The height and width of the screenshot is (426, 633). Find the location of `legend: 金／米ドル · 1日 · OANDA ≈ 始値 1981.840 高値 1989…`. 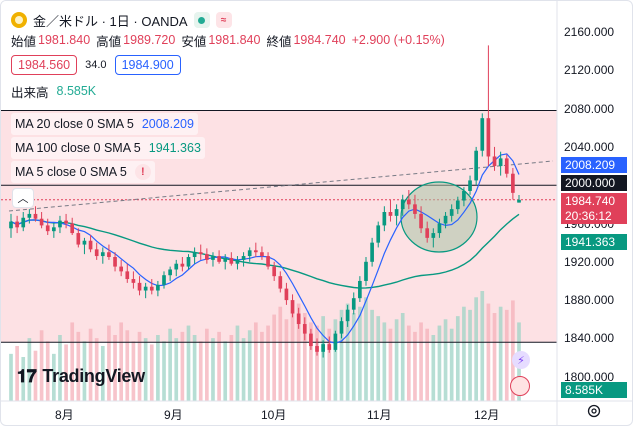

legend: 金／米ドル · 1日 · OANDA ≈ 始値 1981.840 高値 1989… is located at coordinates (228, 54).